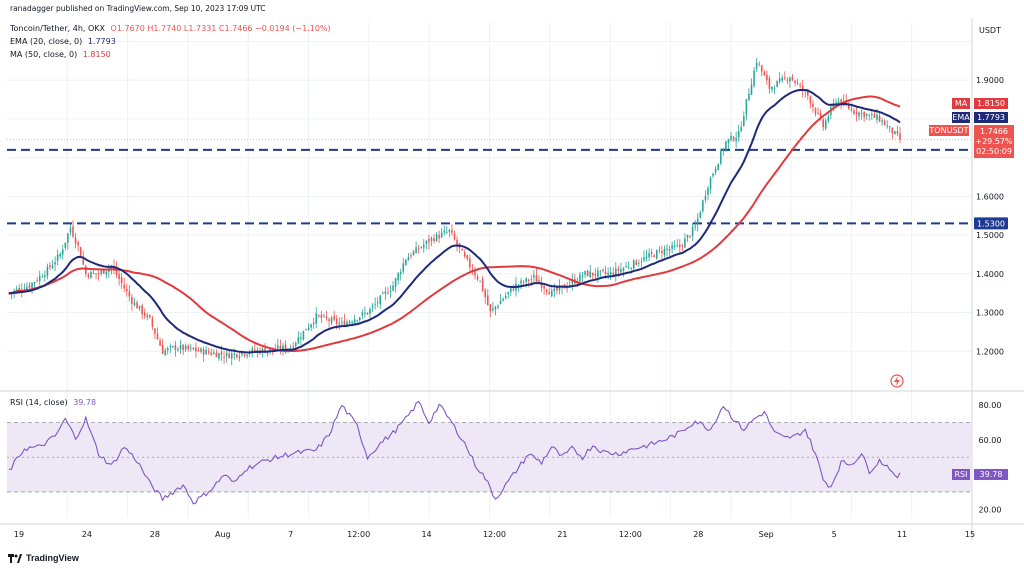 The height and width of the screenshot is (569, 1024). I want to click on price-tick-label: 1.5000, so click(990, 235).